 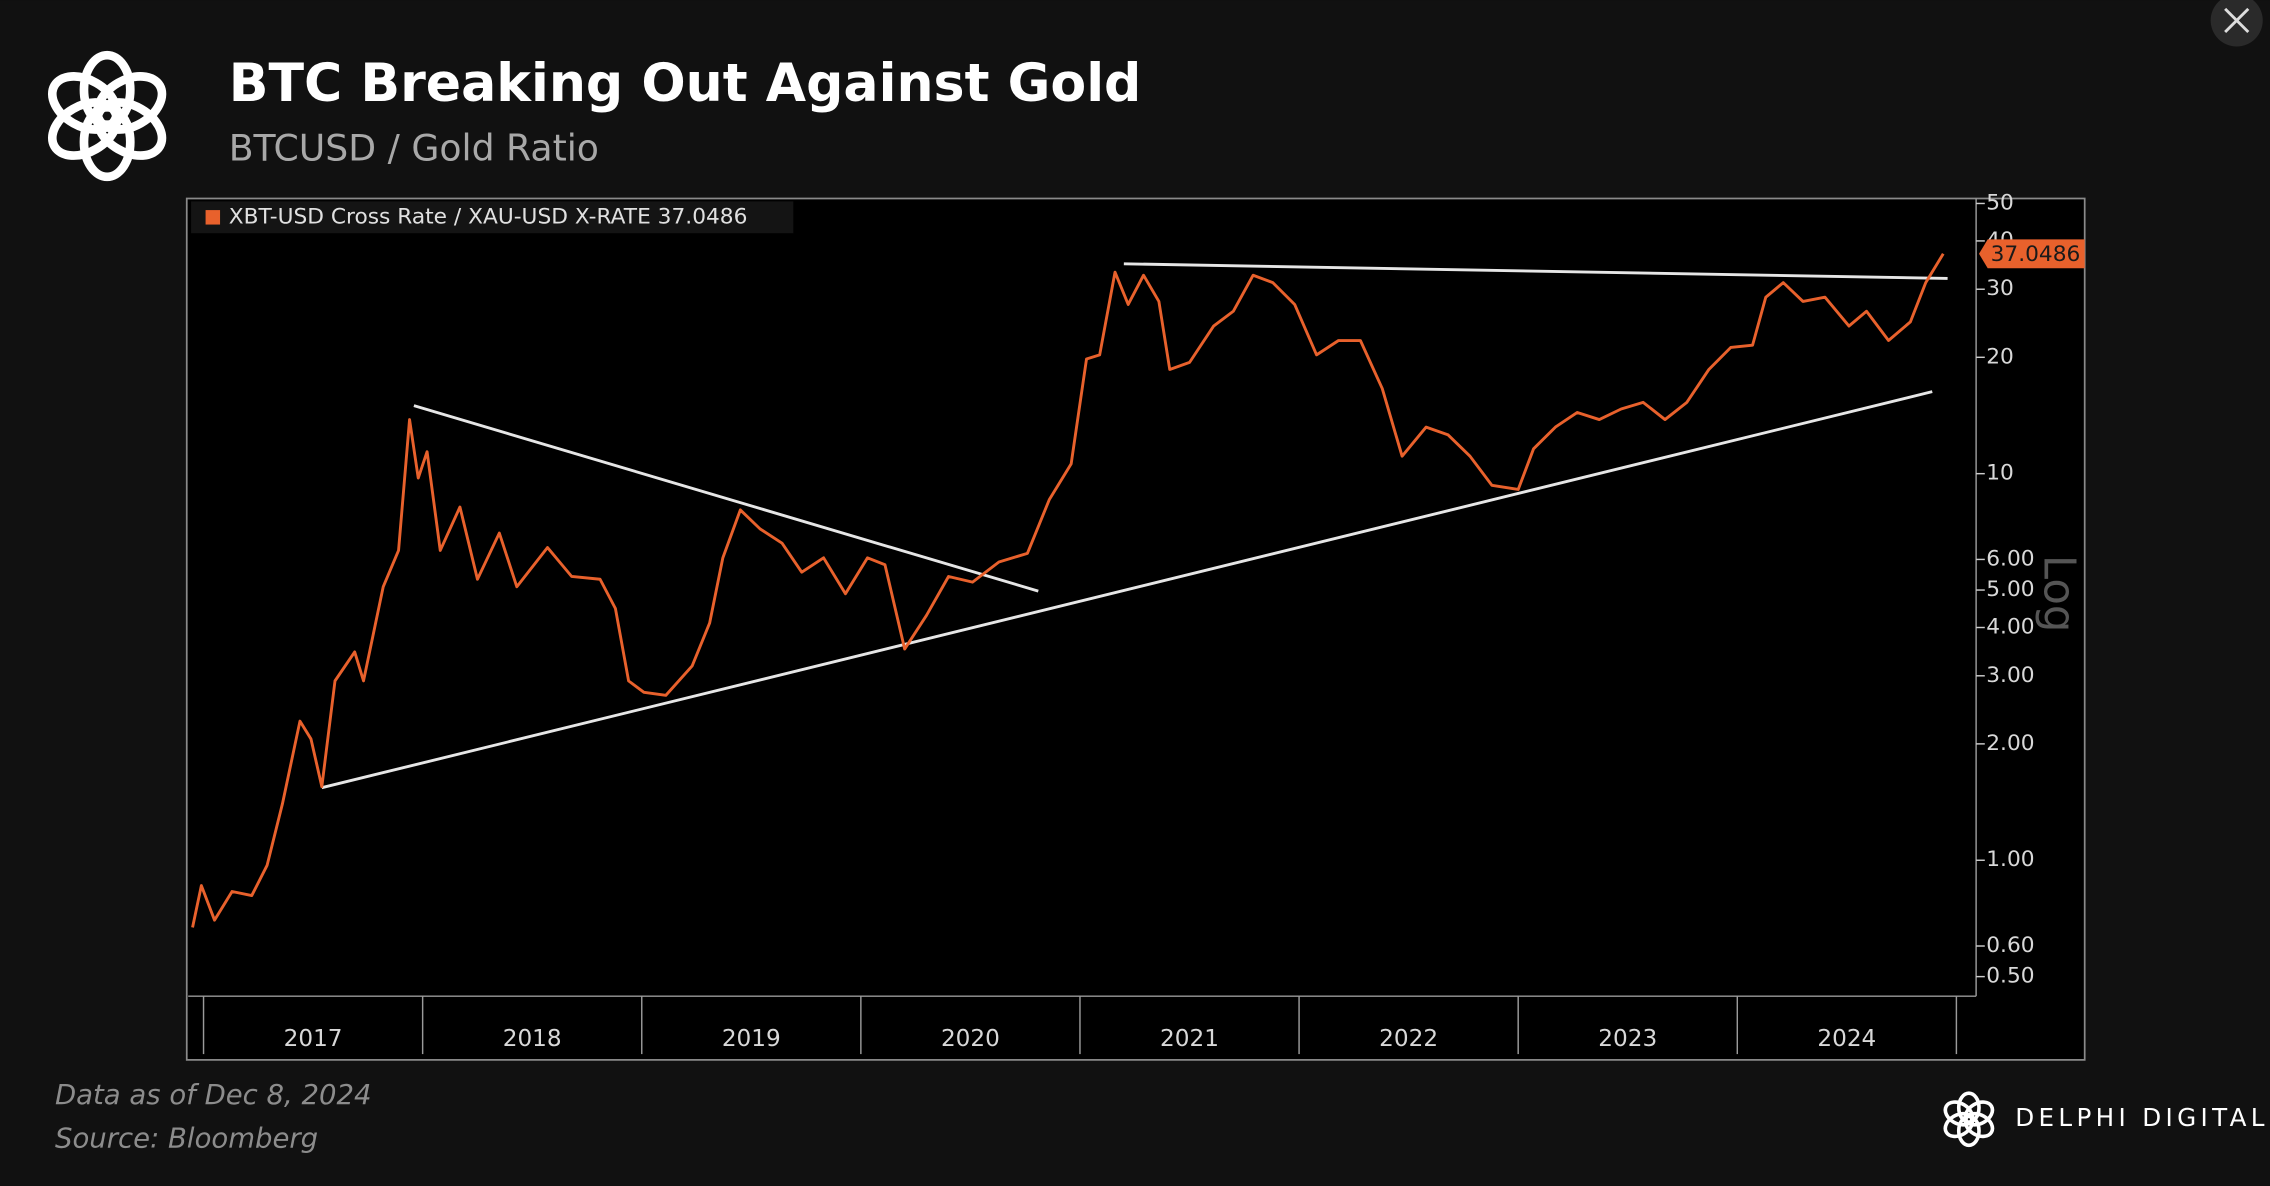 I want to click on y-tick-label: 4.00, so click(x=2010, y=627).